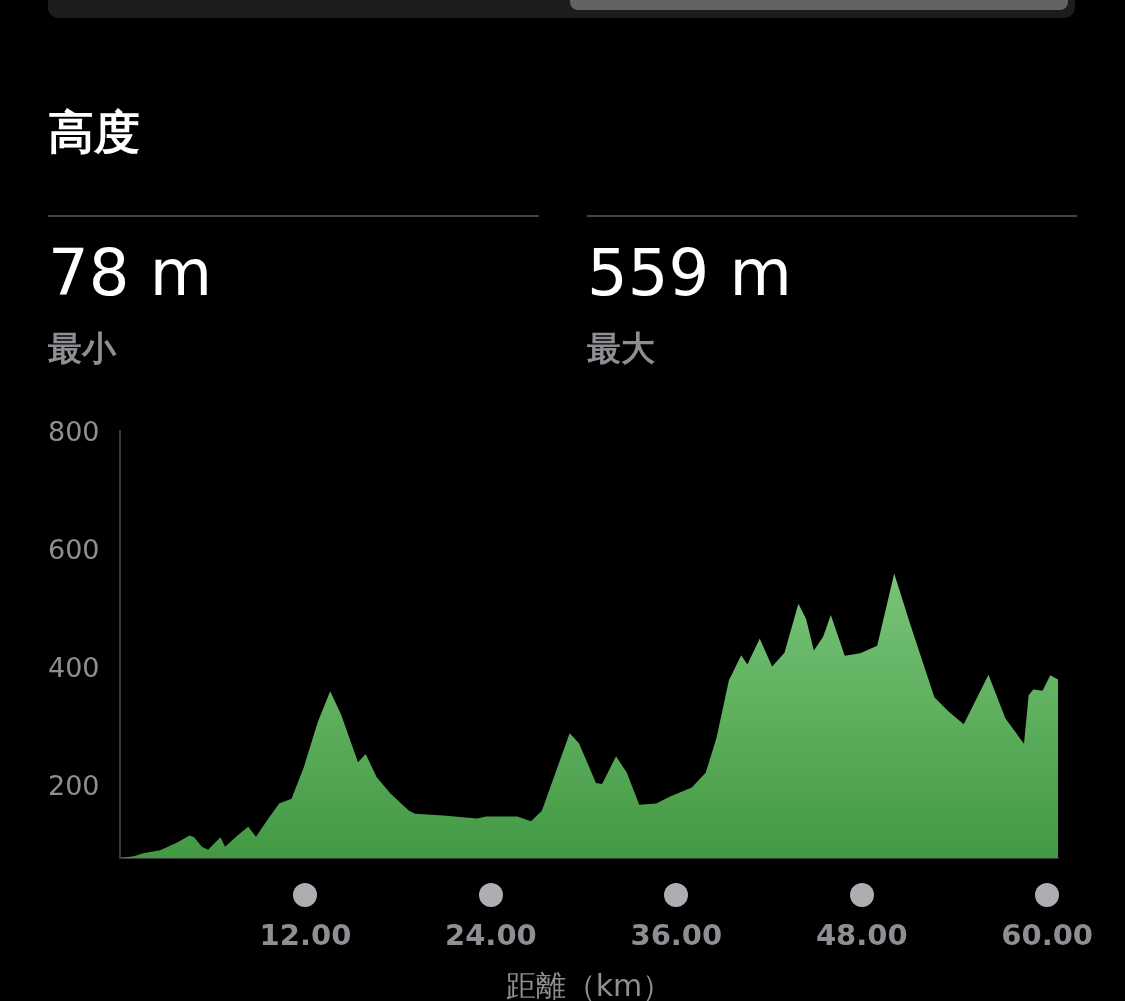 Image resolution: width=1125 pixels, height=1001 pixels. What do you see at coordinates (130, 273) in the screenshot?
I see `text: 78 m` at bounding box center [130, 273].